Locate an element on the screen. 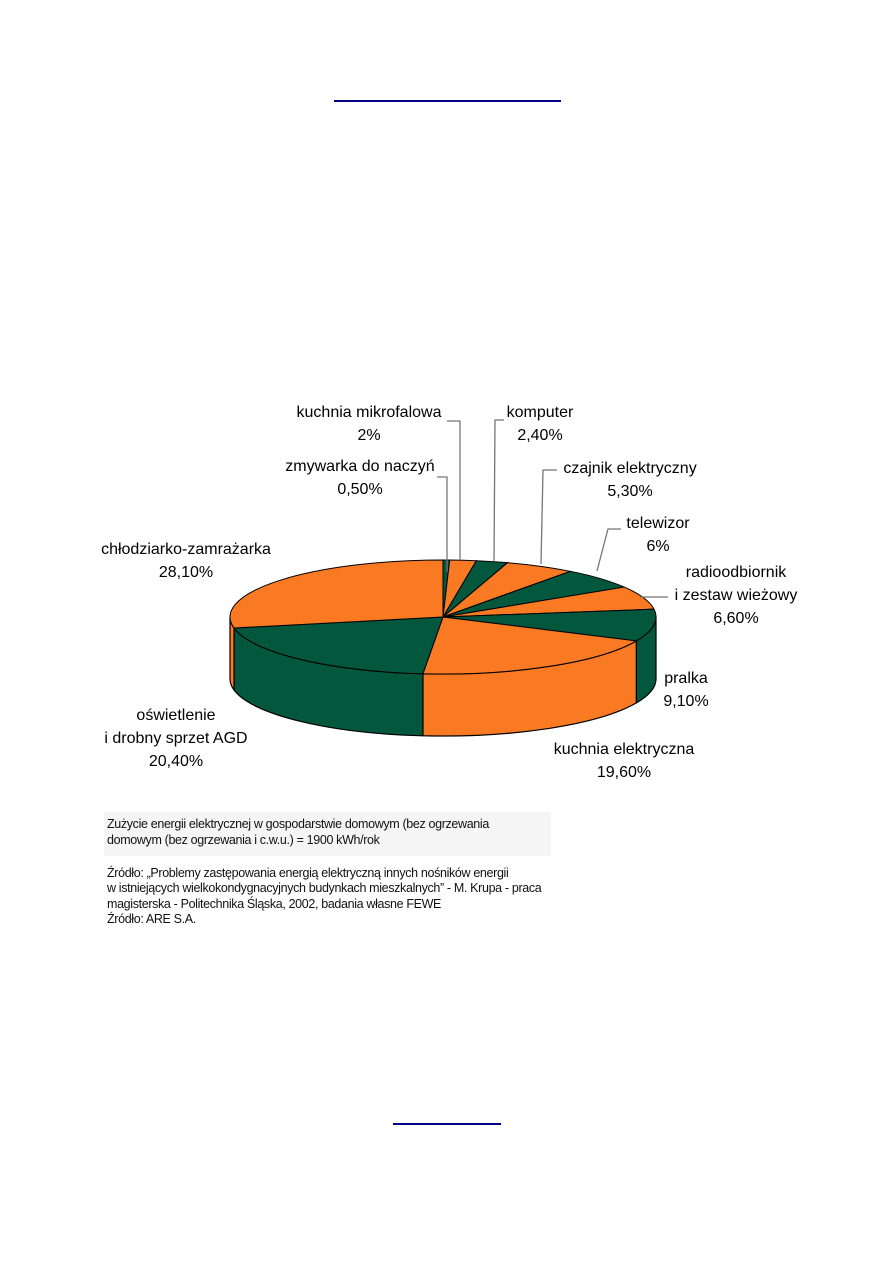  slice-label-0-line-0: zmywarka do naczyń is located at coordinates (360, 466).